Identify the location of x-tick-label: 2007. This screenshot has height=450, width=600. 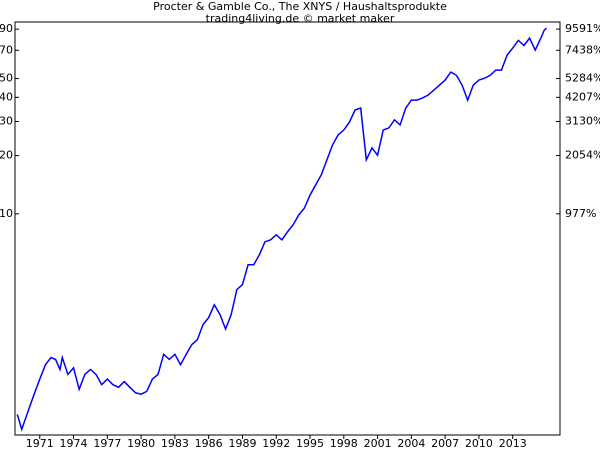
(445, 443).